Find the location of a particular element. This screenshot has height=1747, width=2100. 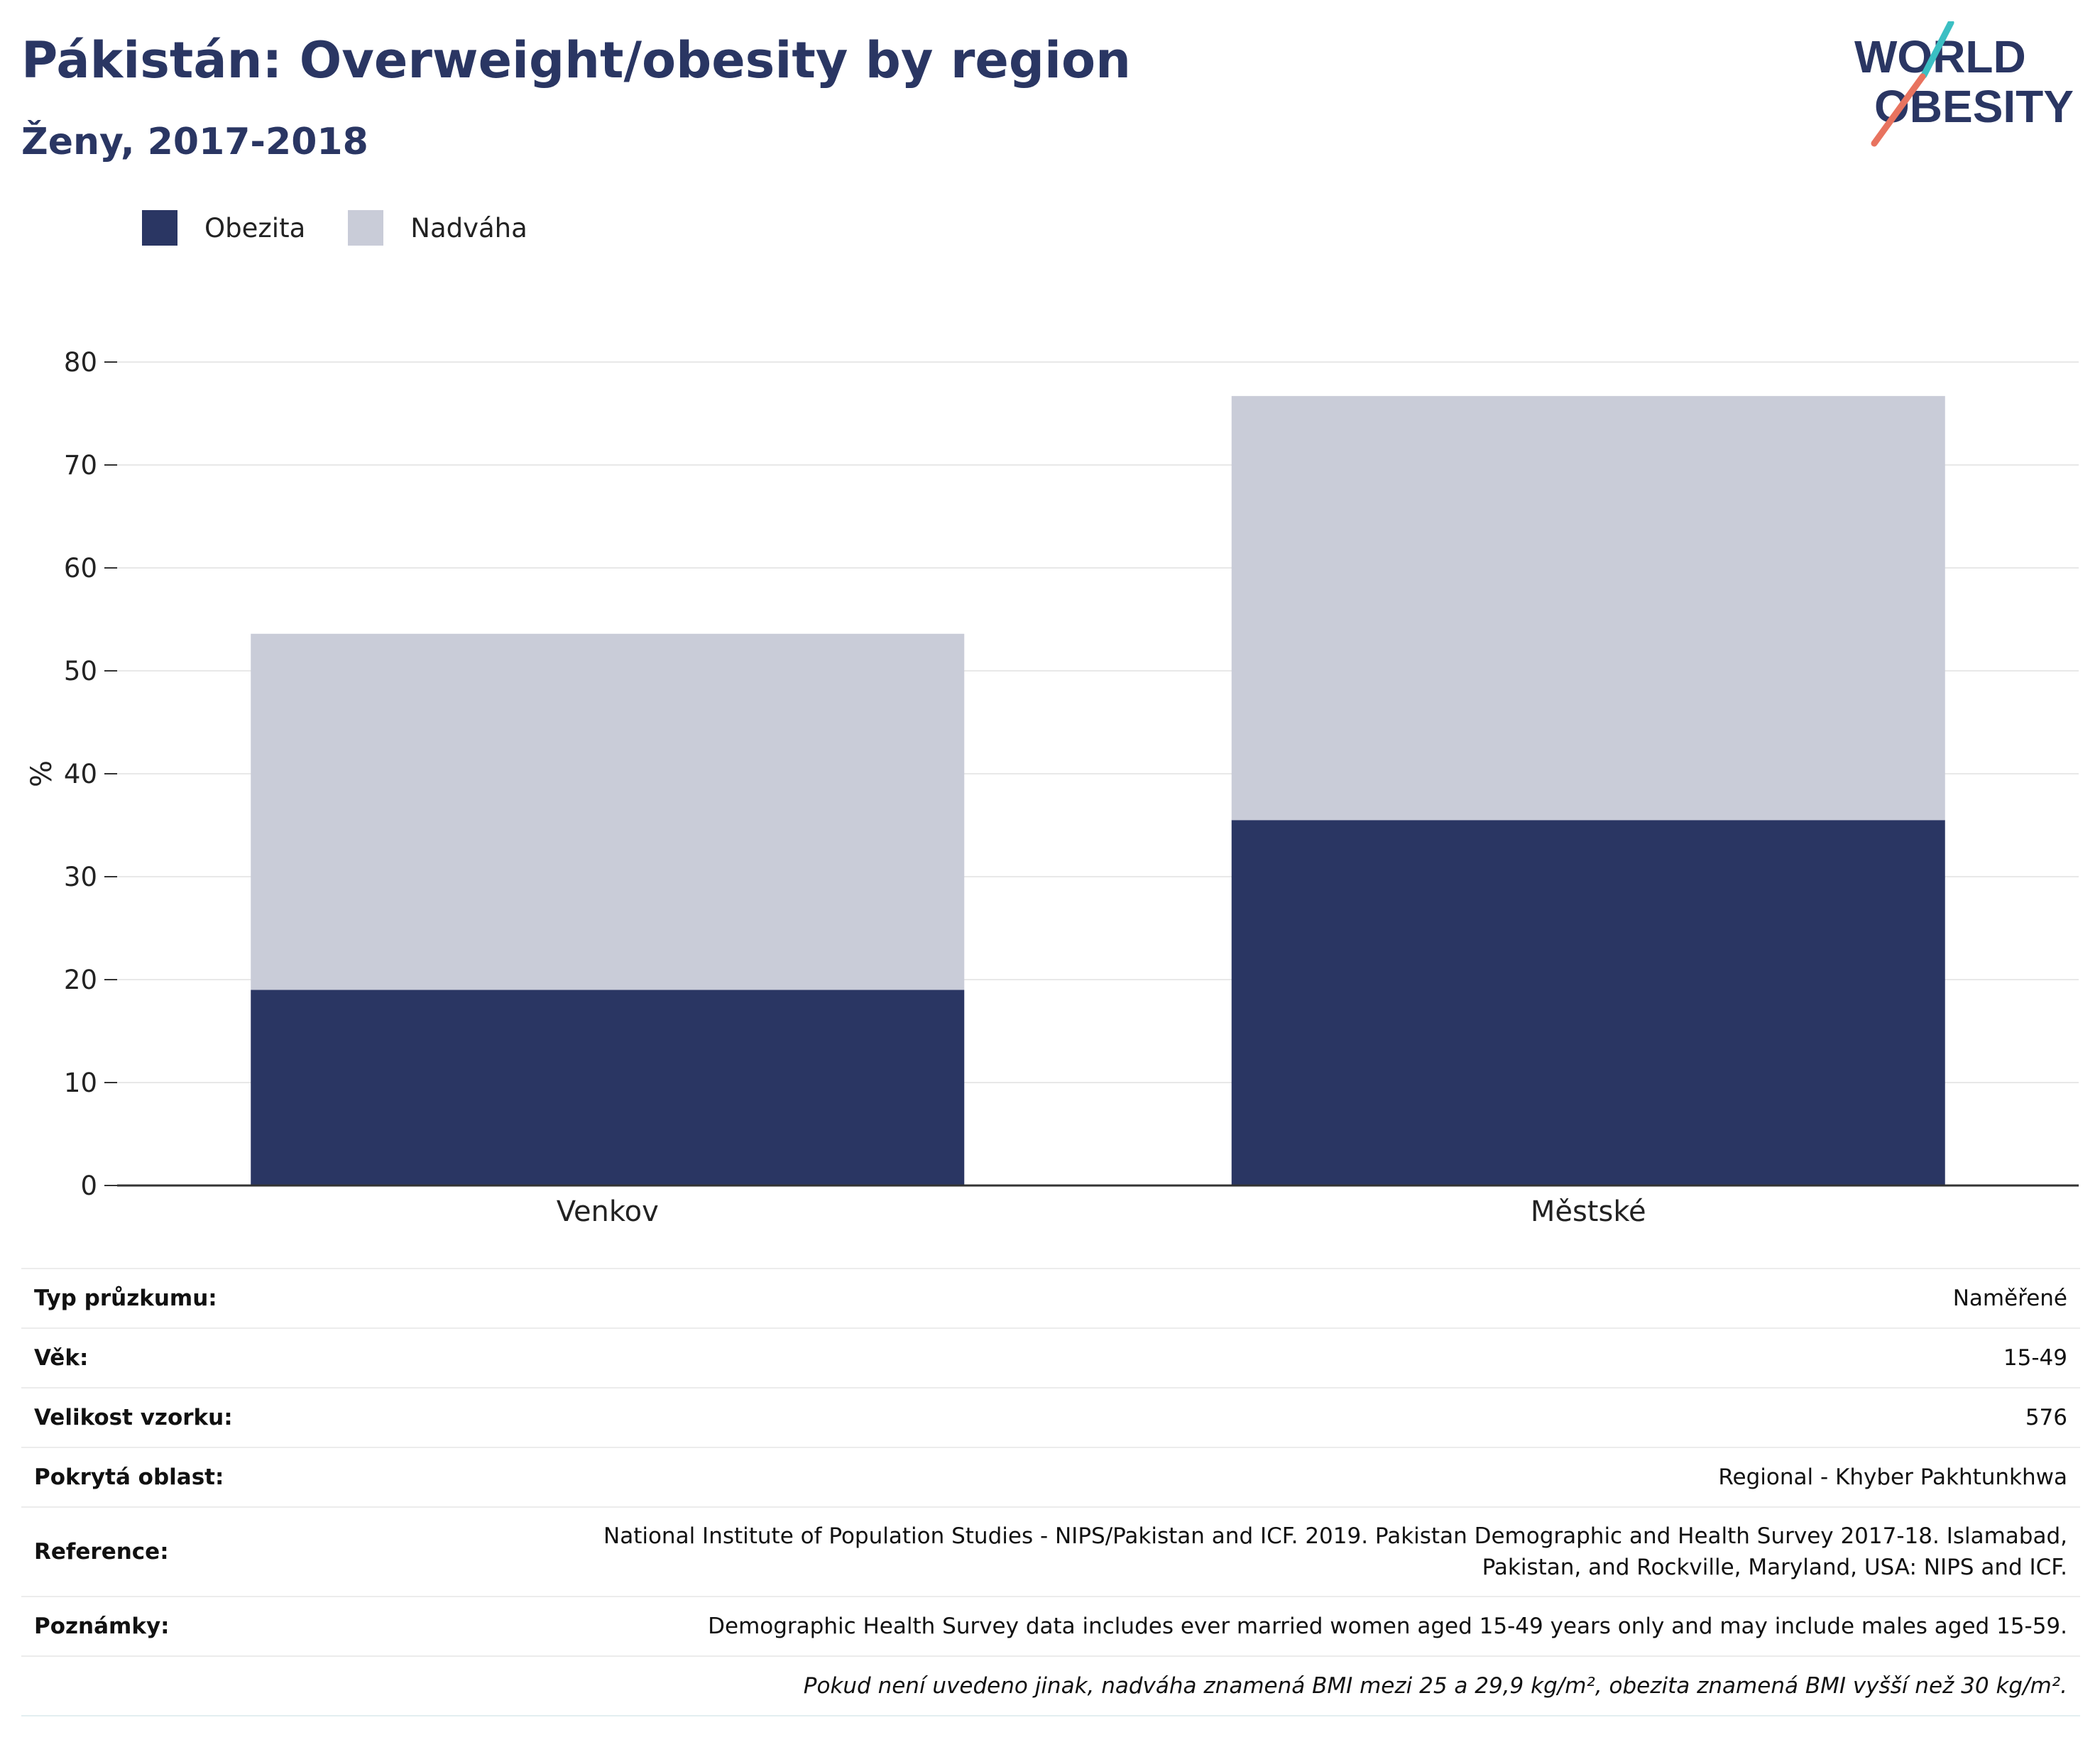

table-row: Velikost vzorku: 576 is located at coordinates (1050, 1417).